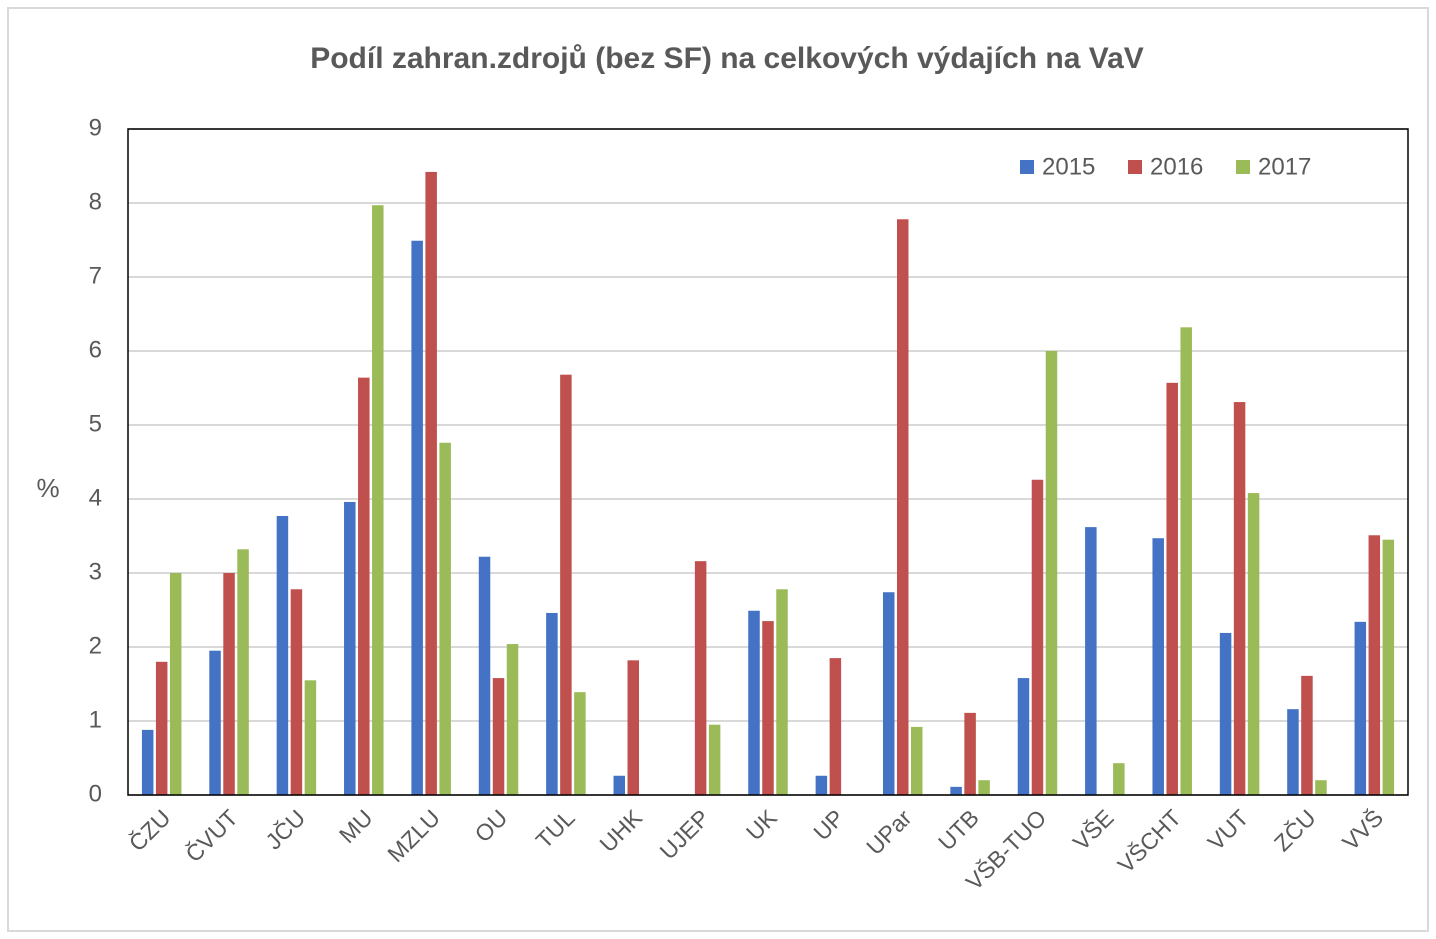  Describe the element at coordinates (95, 645) in the screenshot. I see `y-tick-label: 2` at that location.